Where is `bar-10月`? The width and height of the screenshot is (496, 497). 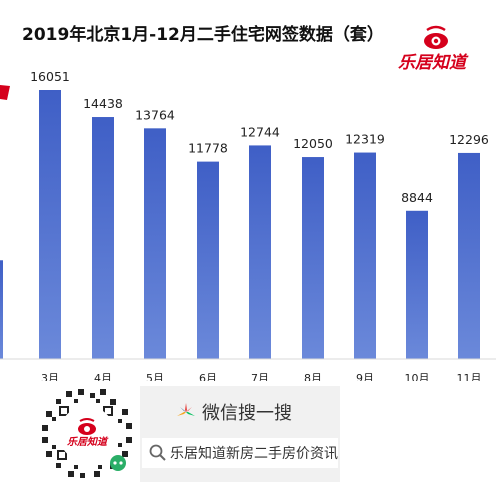 bar-10月 is located at coordinates (417, 284).